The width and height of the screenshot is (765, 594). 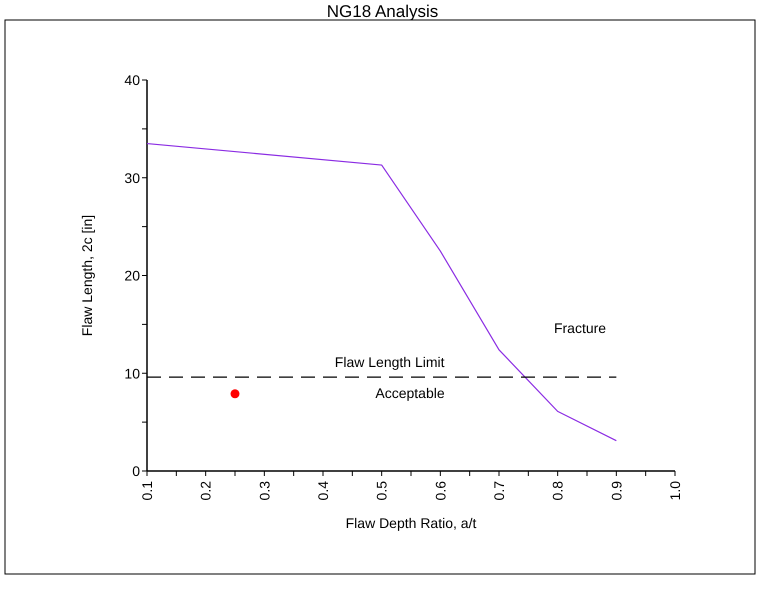 What do you see at coordinates (136, 471) in the screenshot?
I see `y-tick-label: 0` at bounding box center [136, 471].